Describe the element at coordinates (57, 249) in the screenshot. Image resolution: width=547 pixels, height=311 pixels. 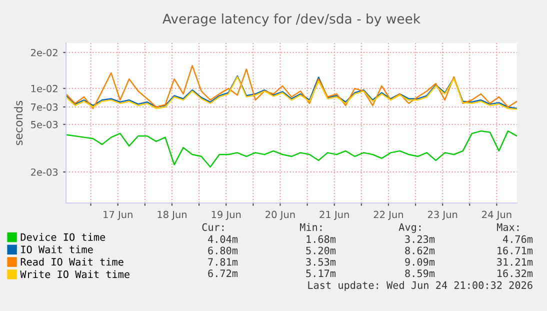
I see `legend-label: IO Wait time` at that location.